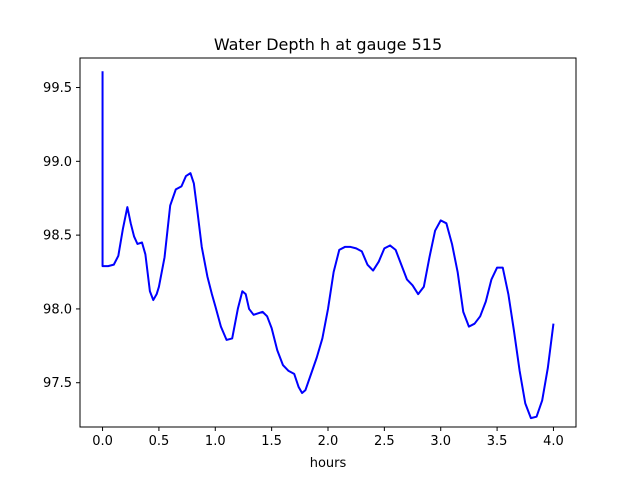  I want to click on x-tick-label: 3.5, so click(497, 441).